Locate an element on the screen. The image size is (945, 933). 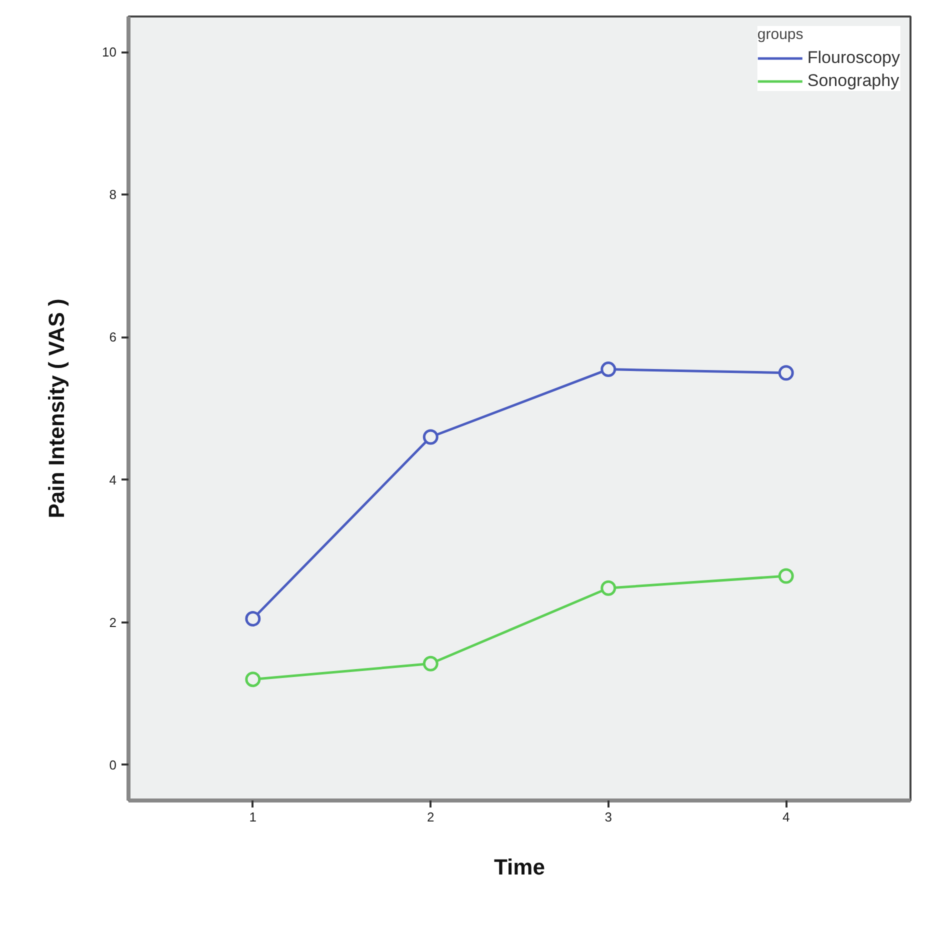
y-tick-label: 2 is located at coordinates (113, 622).